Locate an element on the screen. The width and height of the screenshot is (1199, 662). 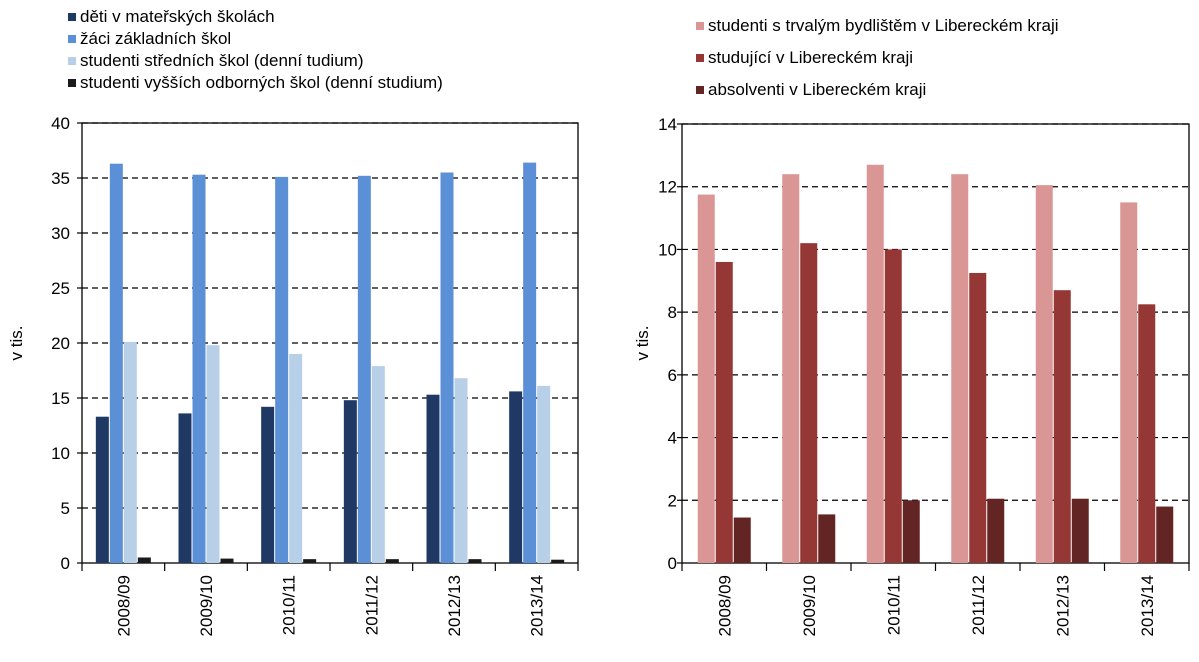
legend-label: děti v mateřských školách is located at coordinates (177, 16).